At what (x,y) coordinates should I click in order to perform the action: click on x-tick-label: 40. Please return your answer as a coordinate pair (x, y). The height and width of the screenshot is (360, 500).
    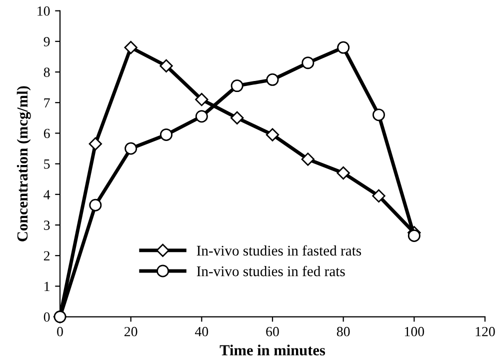
    Looking at the image, I should click on (201, 331).